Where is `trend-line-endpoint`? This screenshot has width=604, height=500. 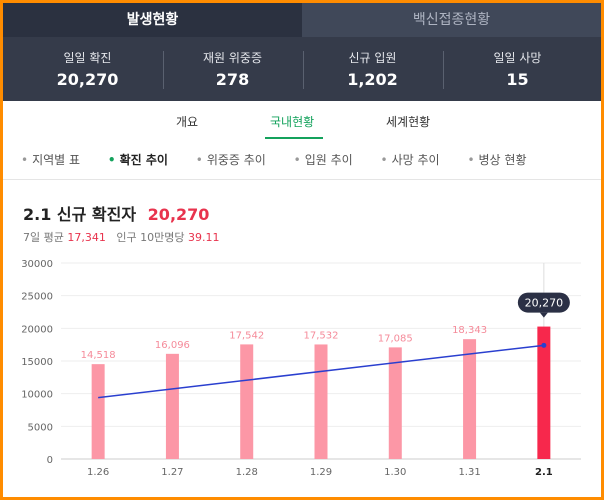 trend-line-endpoint is located at coordinates (544, 345).